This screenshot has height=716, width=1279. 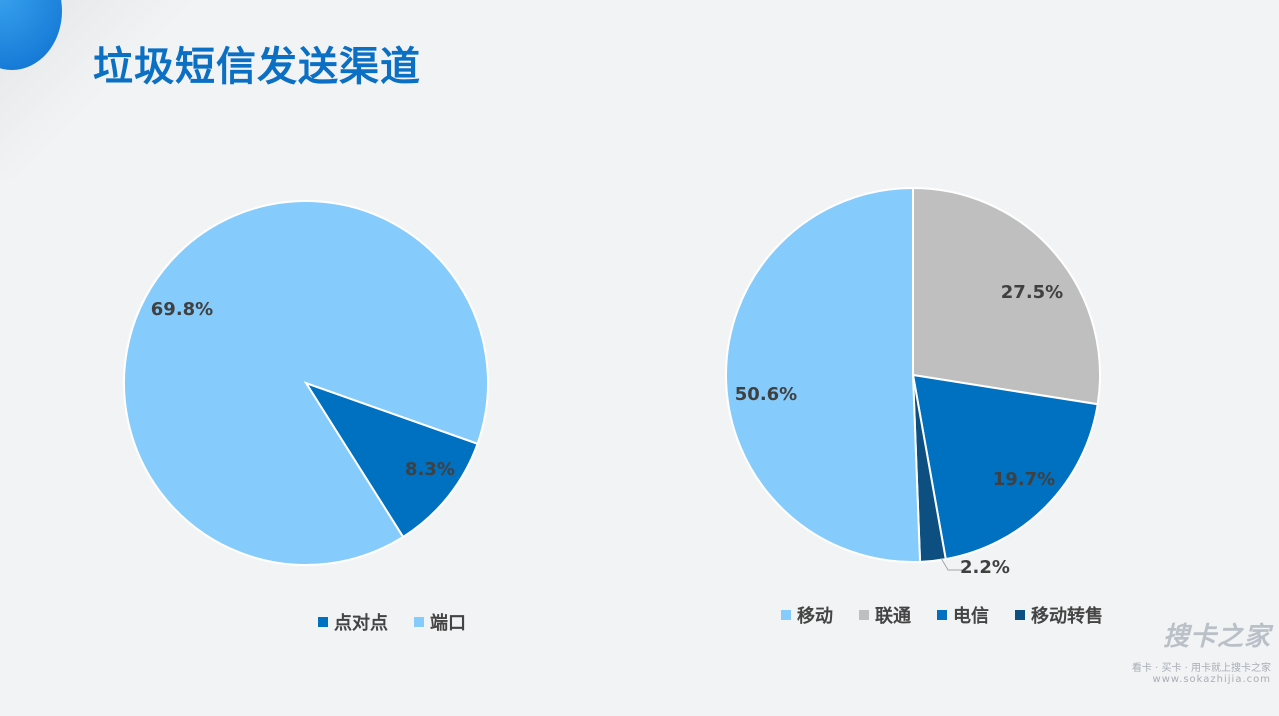 I want to click on legend-label-p2p: 点对点, so click(x=361, y=623).